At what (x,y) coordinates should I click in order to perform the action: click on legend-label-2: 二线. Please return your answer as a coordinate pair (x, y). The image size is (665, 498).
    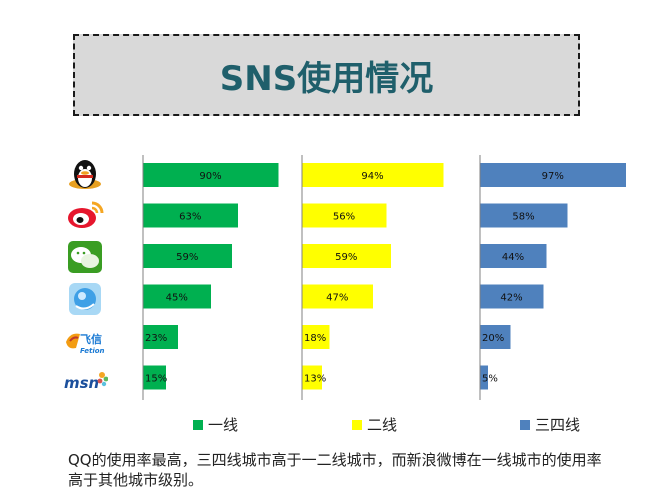
    Looking at the image, I should click on (382, 425).